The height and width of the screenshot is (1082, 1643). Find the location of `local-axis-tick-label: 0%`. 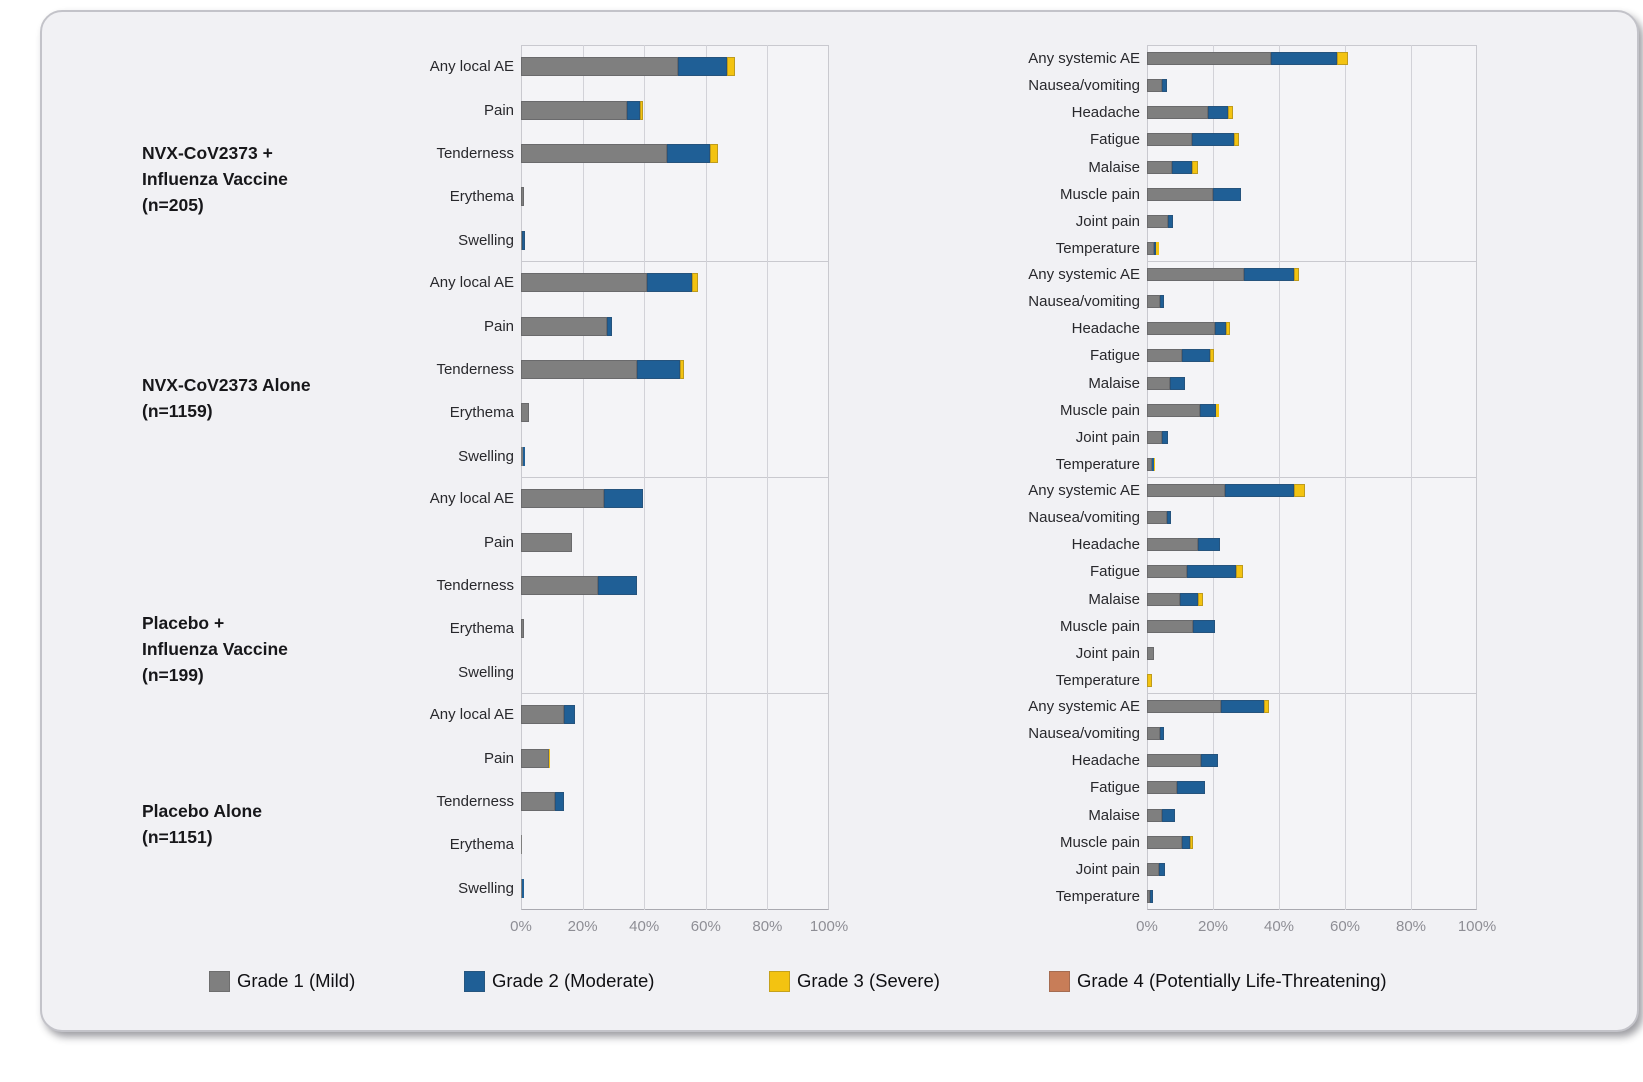

local-axis-tick-label: 0% is located at coordinates (521, 926).